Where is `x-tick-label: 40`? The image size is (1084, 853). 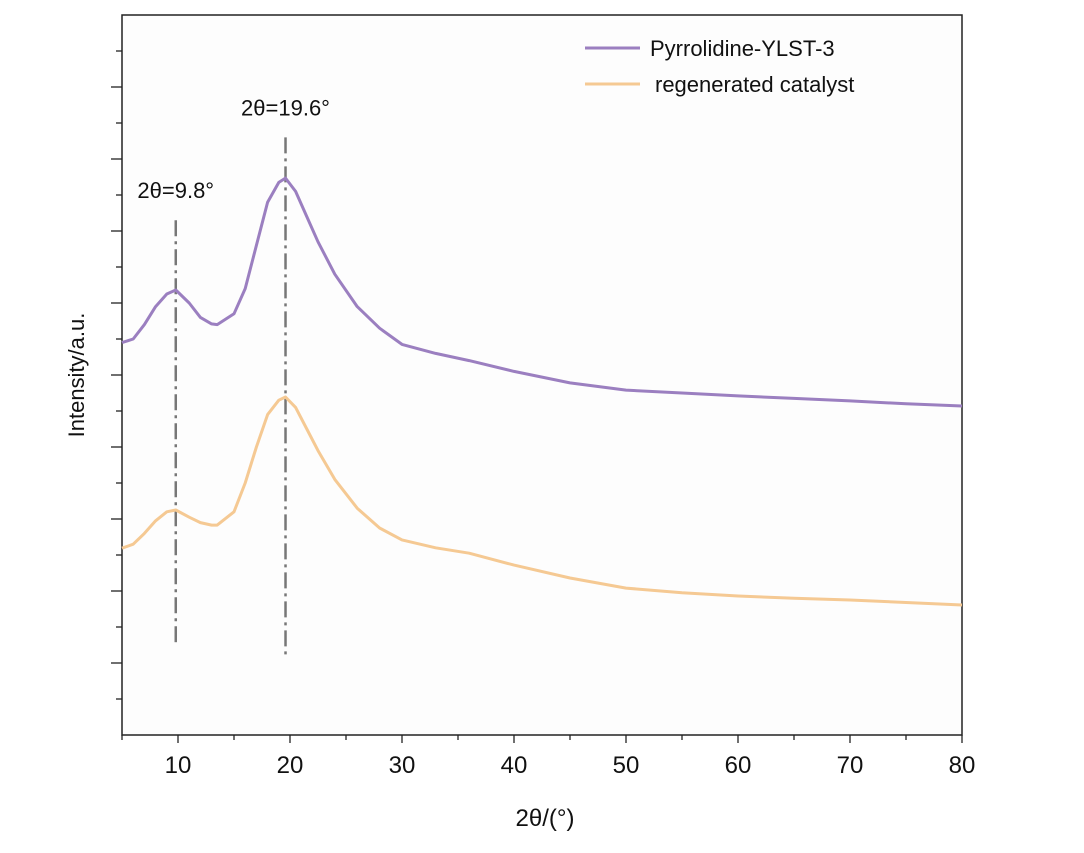 x-tick-label: 40 is located at coordinates (514, 765).